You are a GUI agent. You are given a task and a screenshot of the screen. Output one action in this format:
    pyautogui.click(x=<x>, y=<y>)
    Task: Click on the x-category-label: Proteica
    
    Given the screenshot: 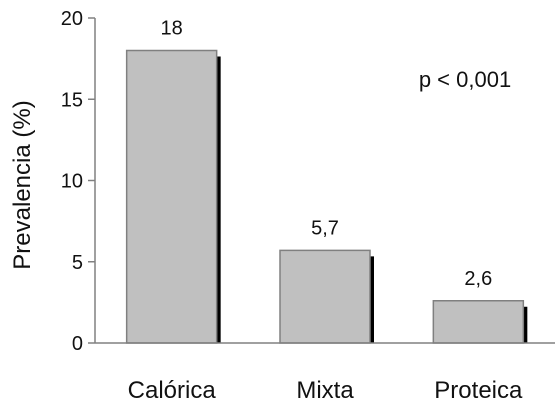 What is the action you would take?
    pyautogui.click(x=478, y=390)
    